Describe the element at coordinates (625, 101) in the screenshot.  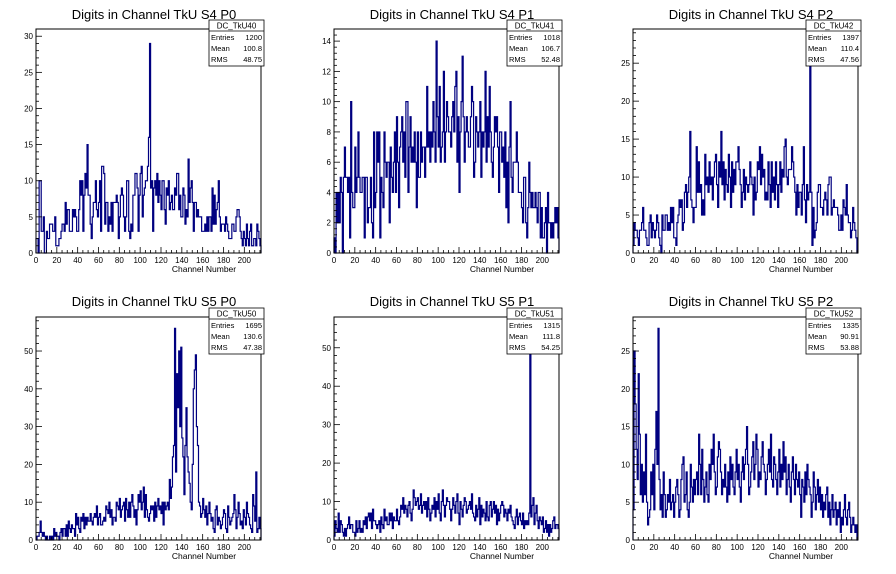
I see `y-tick-label: 20` at that location.